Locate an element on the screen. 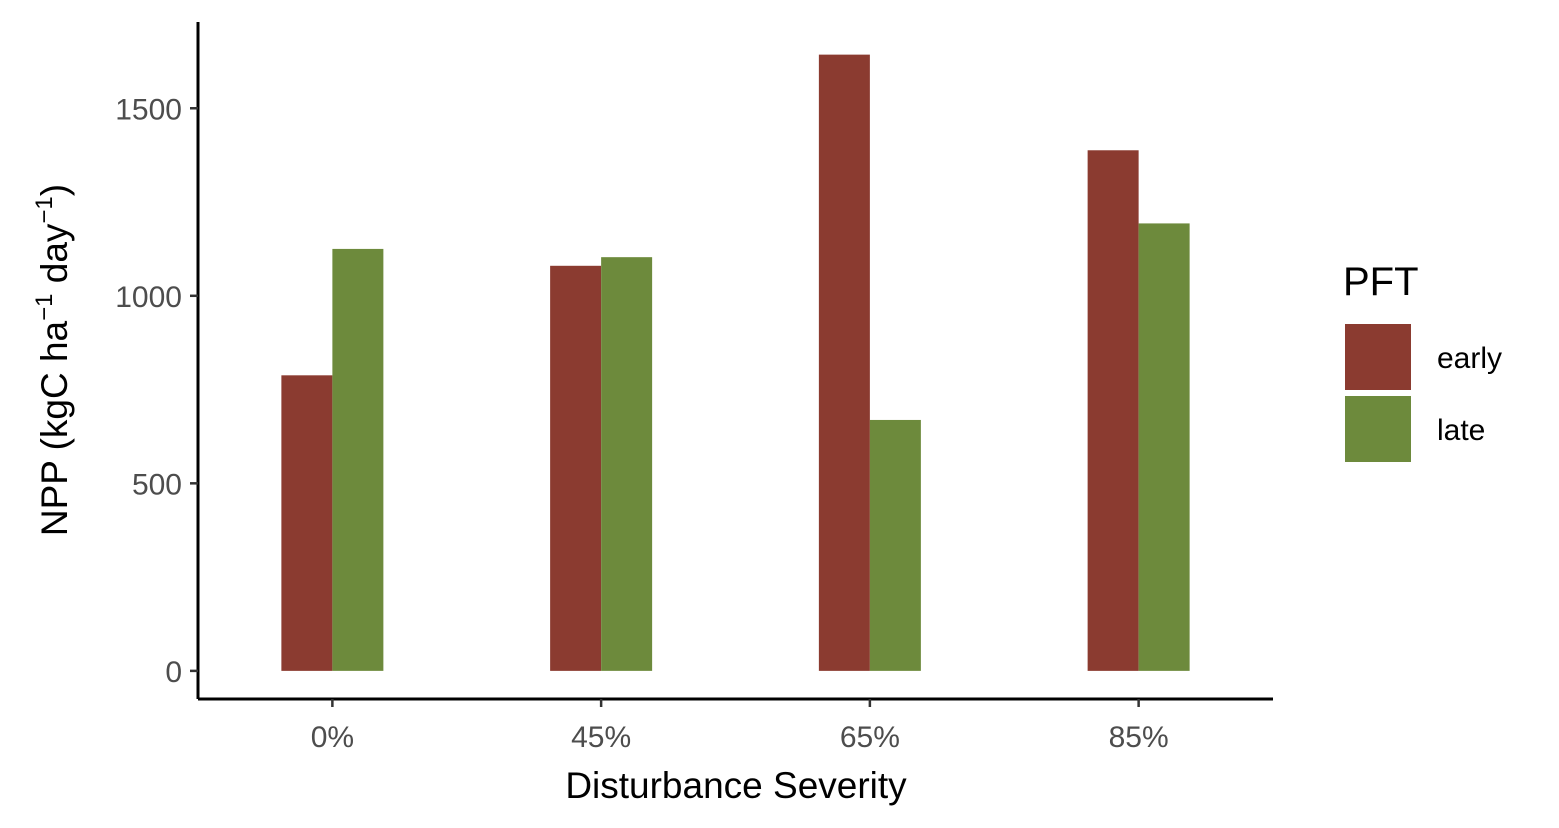  legend-label-early: early is located at coordinates (1469, 358).